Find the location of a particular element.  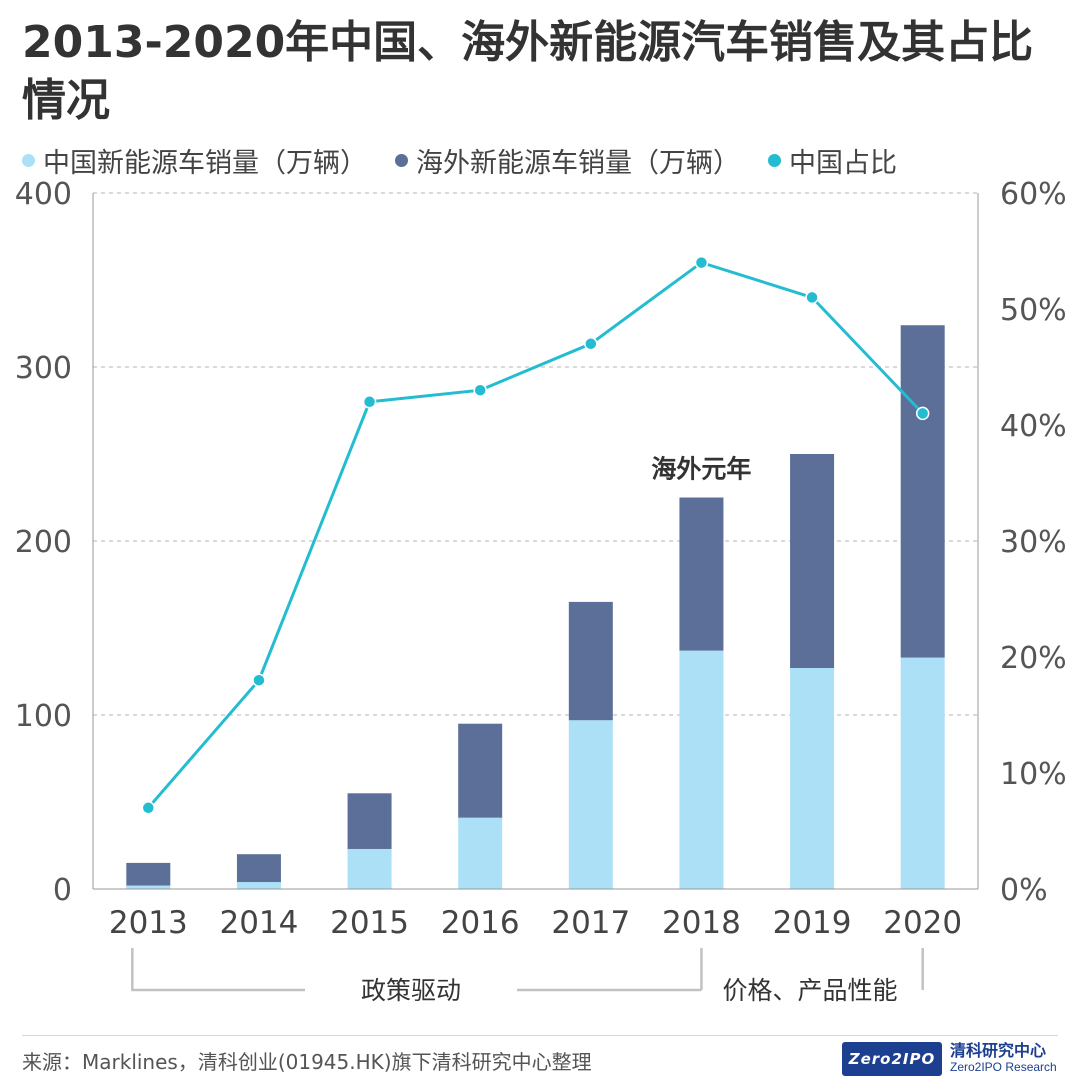

bar-overseas-2015 is located at coordinates (369, 821).